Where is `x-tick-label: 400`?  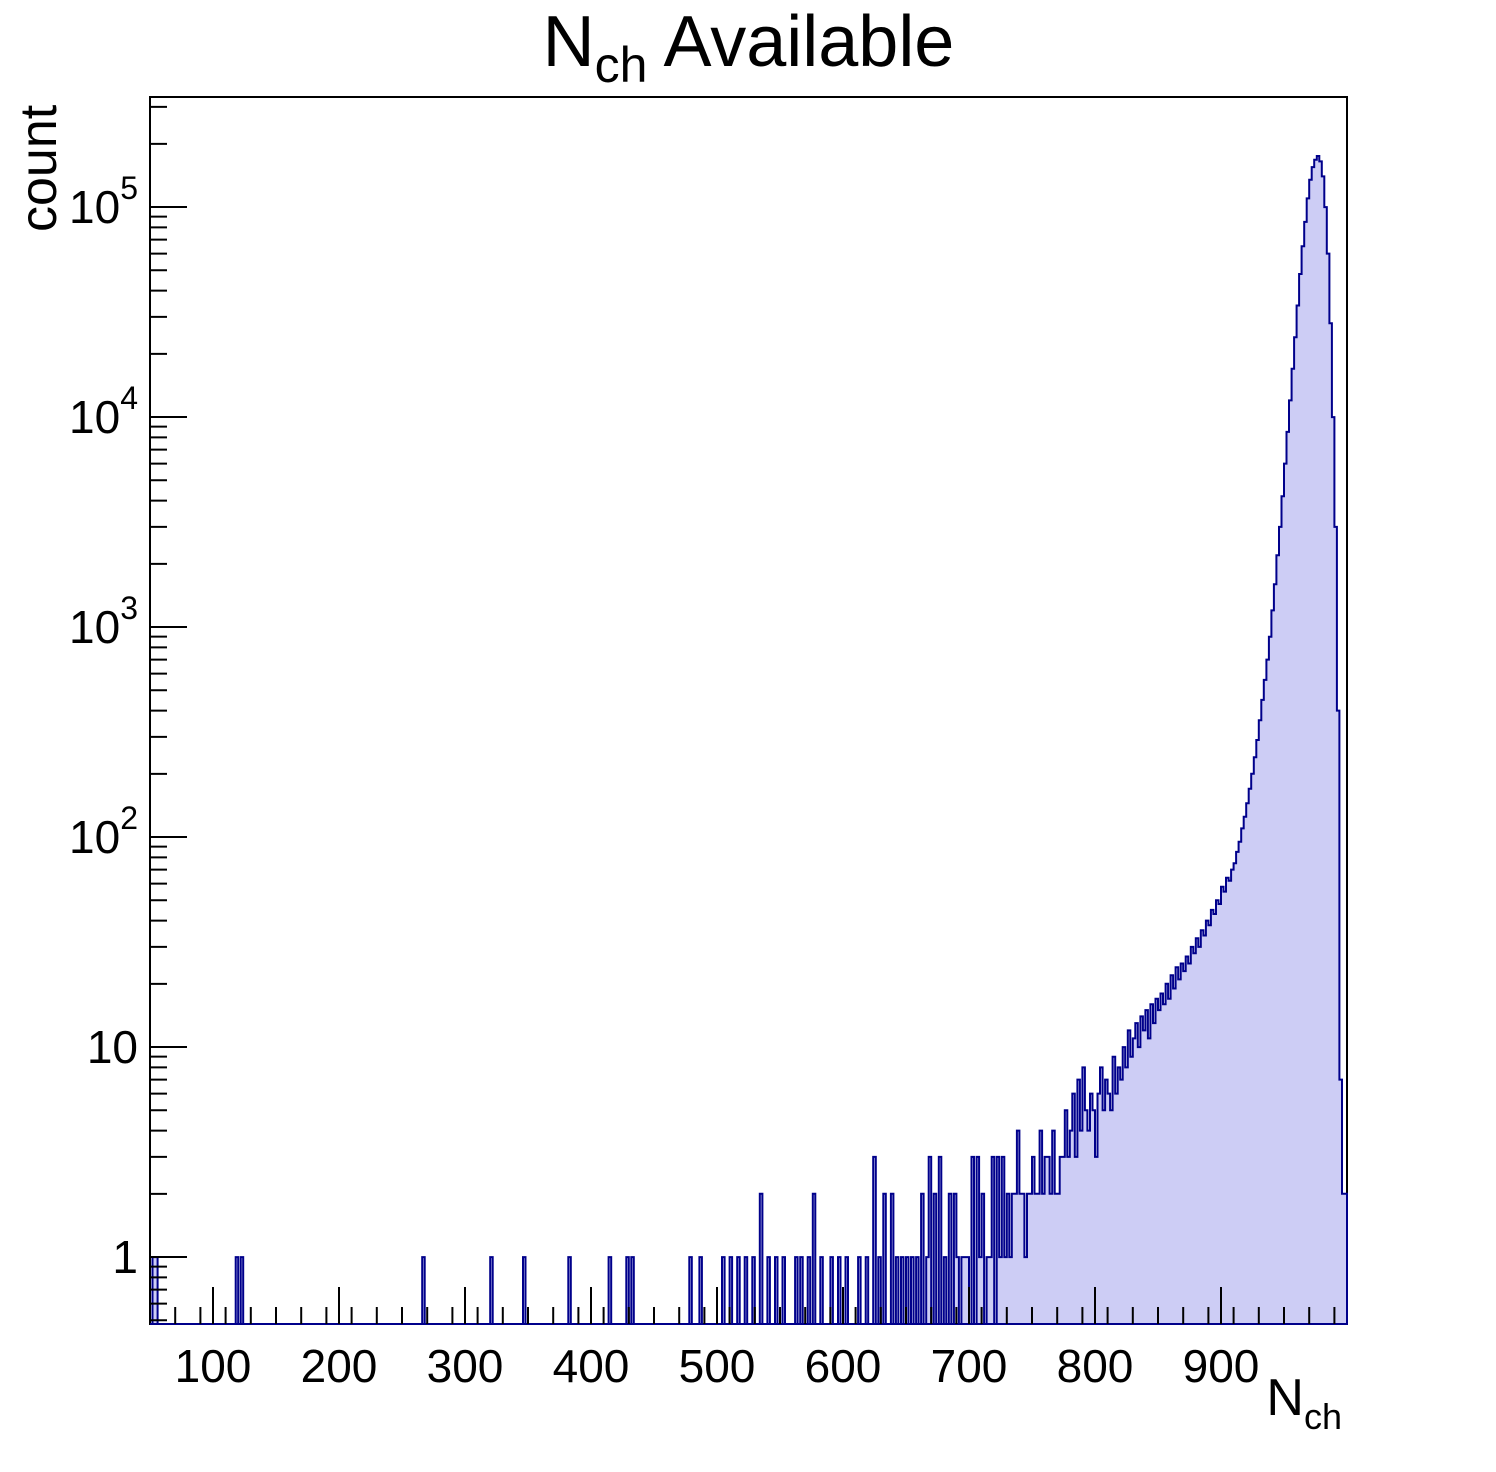
x-tick-label: 400 is located at coordinates (591, 1366).